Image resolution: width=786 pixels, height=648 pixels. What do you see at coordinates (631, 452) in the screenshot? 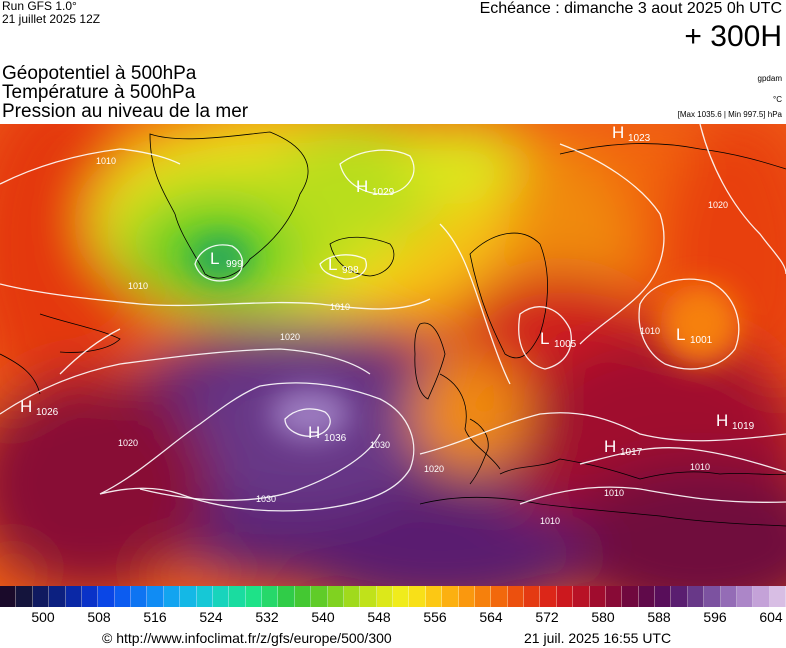
I see `system-value: 1017` at bounding box center [631, 452].